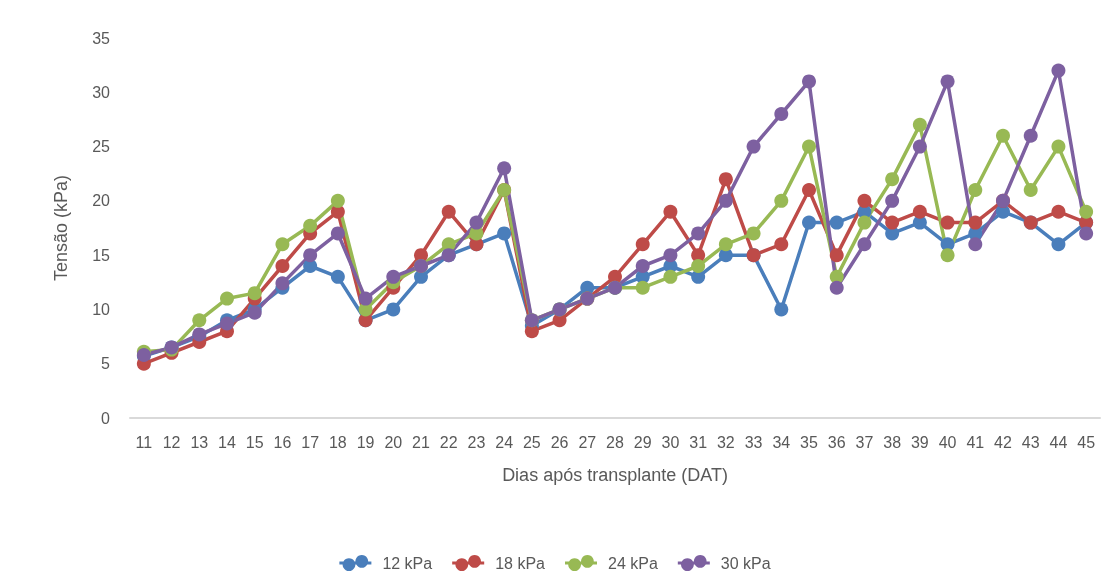  I want to click on legend-label: 18 kPa, so click(520, 563).